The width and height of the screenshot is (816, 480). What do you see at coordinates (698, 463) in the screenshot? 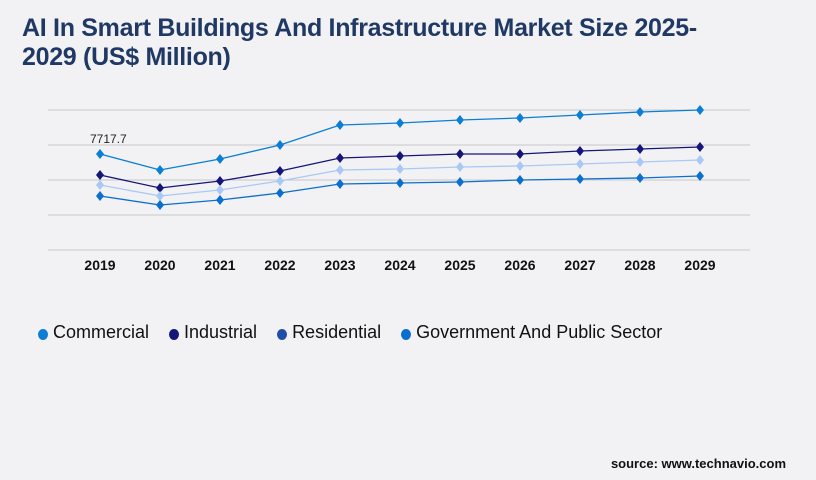
I see `source-text: source: www.technavio.com` at bounding box center [698, 463].